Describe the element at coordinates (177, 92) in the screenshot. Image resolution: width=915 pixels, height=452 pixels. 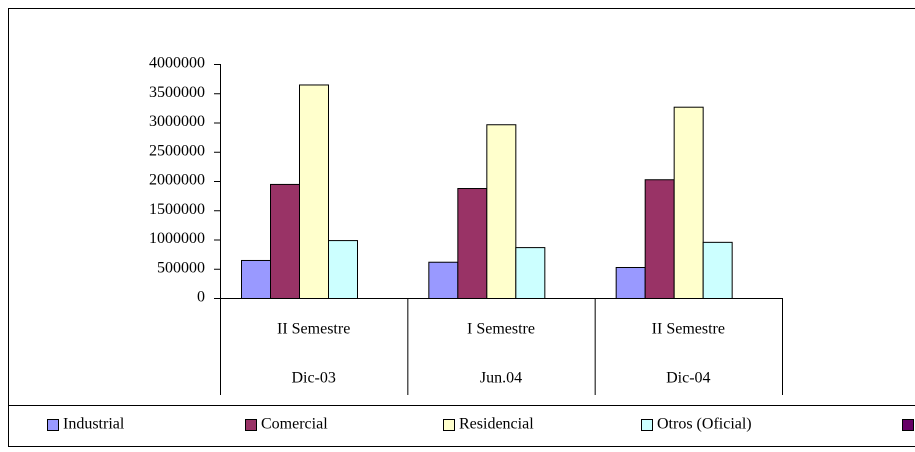
I see `y-tick-label: 3500000` at that location.